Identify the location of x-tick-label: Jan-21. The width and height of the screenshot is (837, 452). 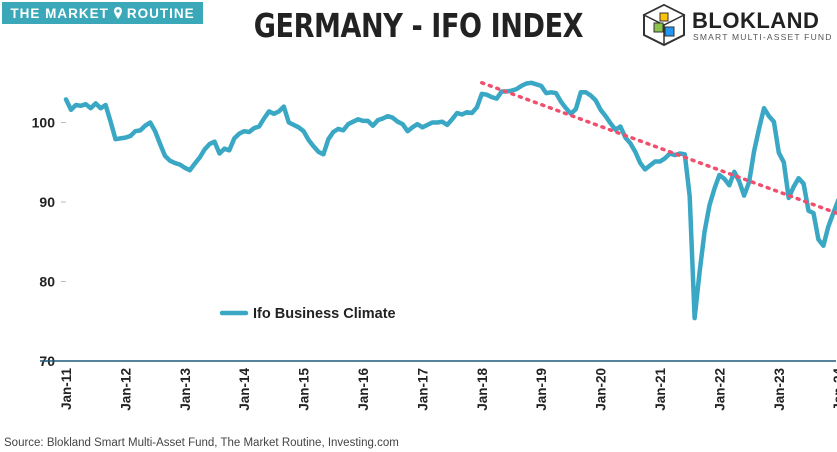
(660, 389).